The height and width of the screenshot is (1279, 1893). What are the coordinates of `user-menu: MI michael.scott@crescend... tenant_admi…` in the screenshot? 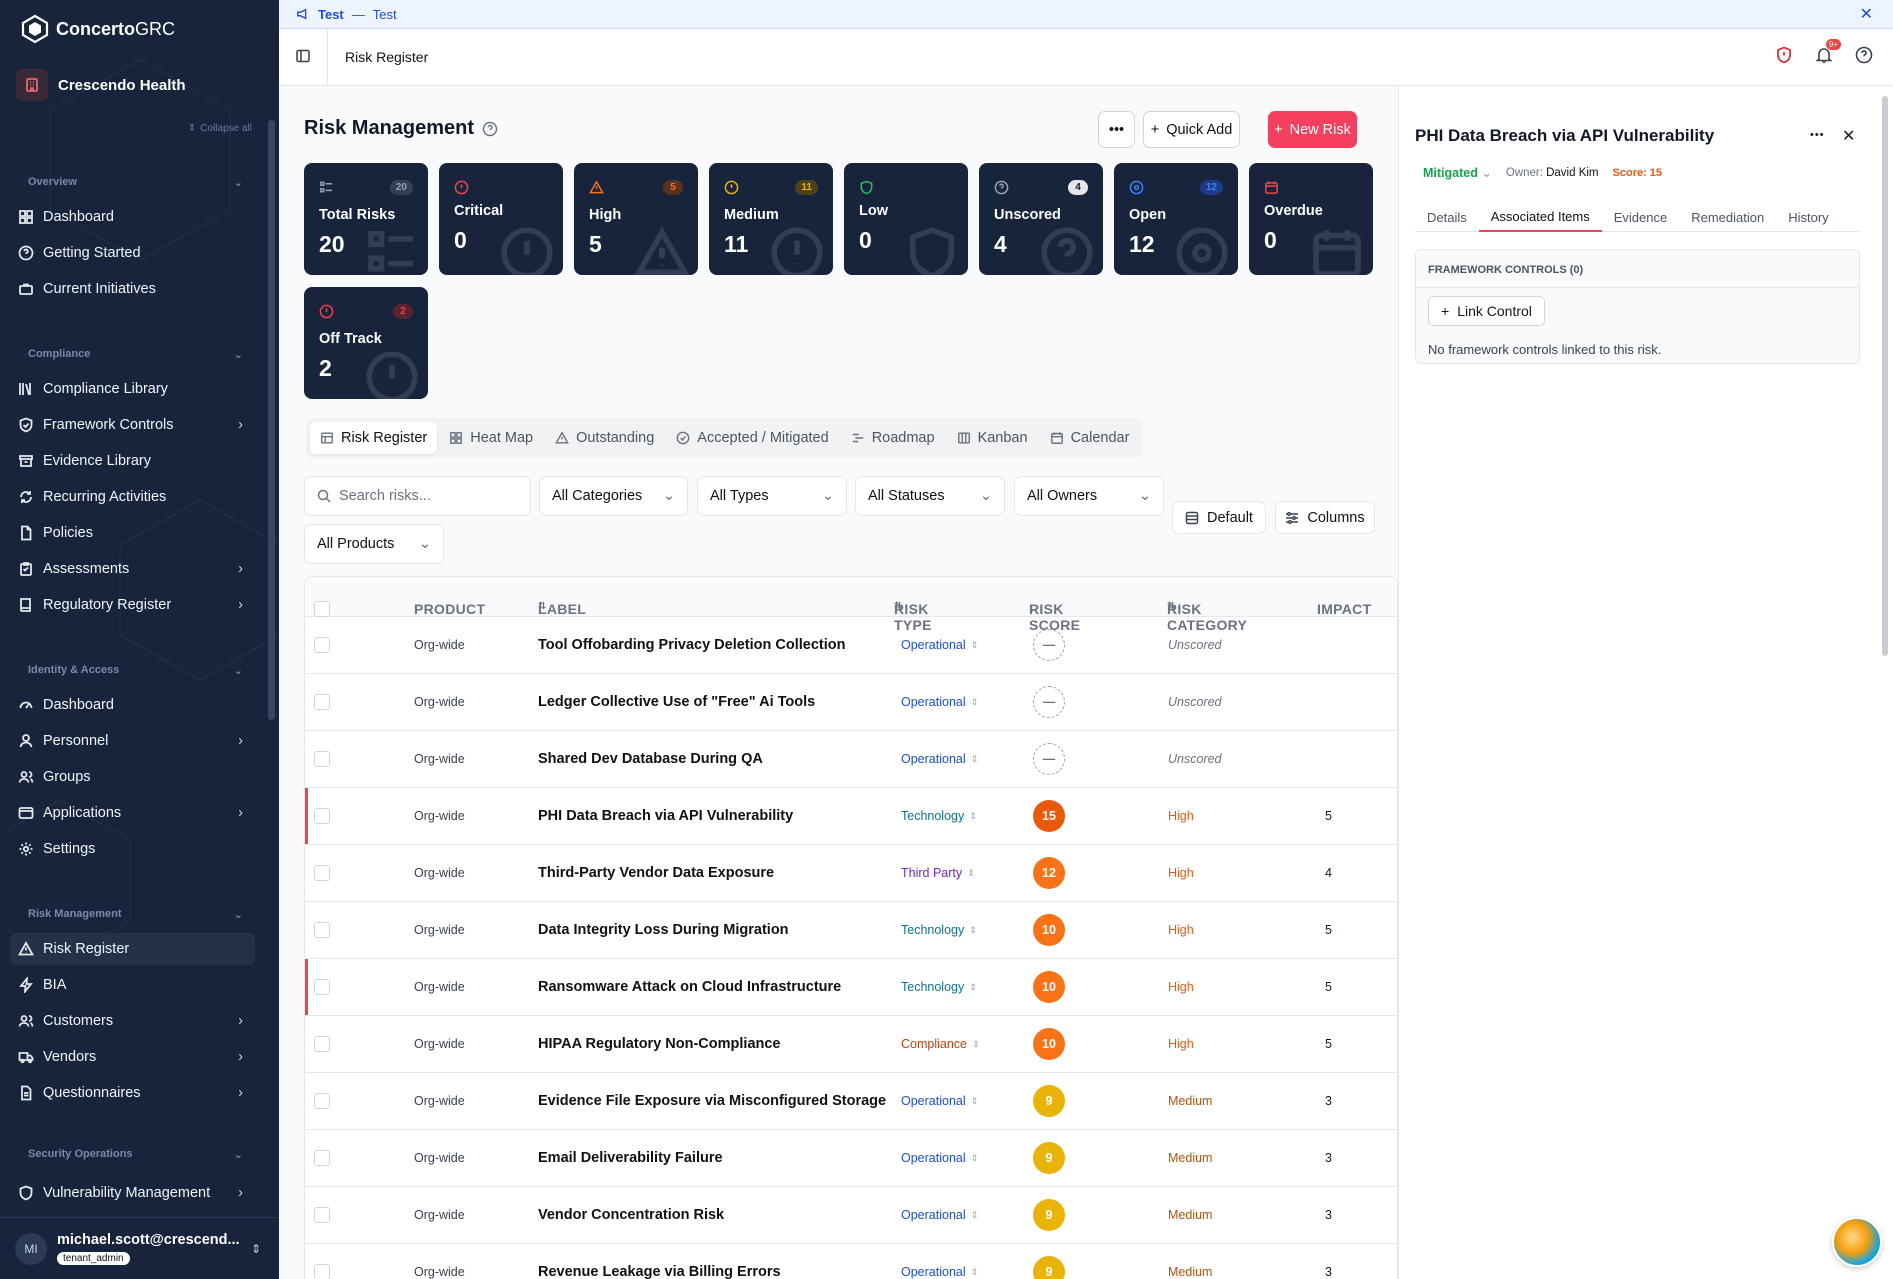 It's located at (139, 1248).